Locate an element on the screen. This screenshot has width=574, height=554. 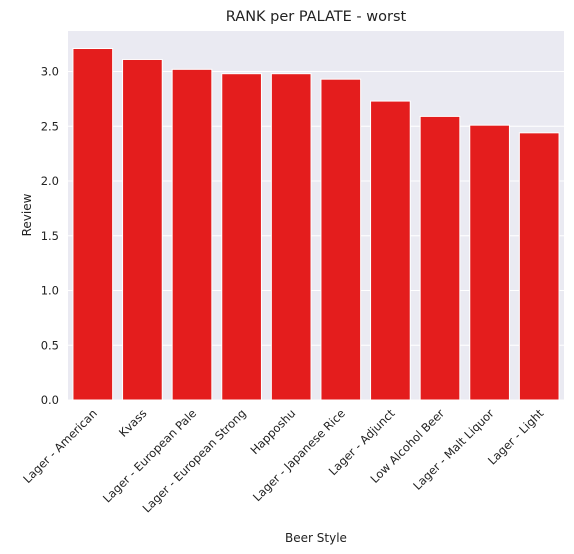
y-tick-label: 3.0 is located at coordinates (50, 72).